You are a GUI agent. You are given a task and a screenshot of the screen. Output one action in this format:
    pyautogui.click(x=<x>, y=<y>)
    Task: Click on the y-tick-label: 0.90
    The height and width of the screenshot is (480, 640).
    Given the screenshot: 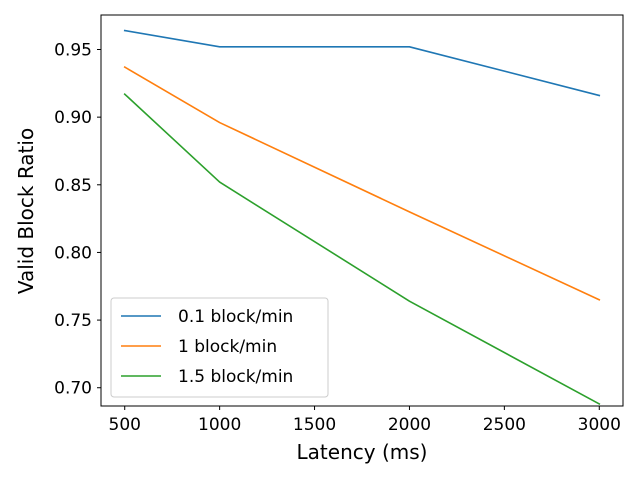 What is the action you would take?
    pyautogui.click(x=73, y=118)
    